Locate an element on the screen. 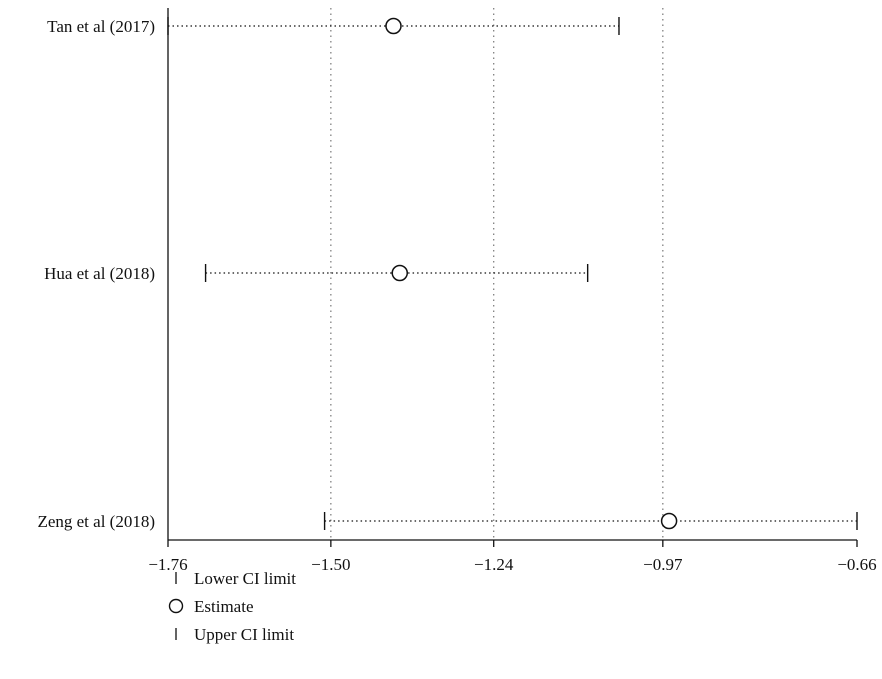 The image size is (882, 679). legend-estimate-marker is located at coordinates (176, 606).